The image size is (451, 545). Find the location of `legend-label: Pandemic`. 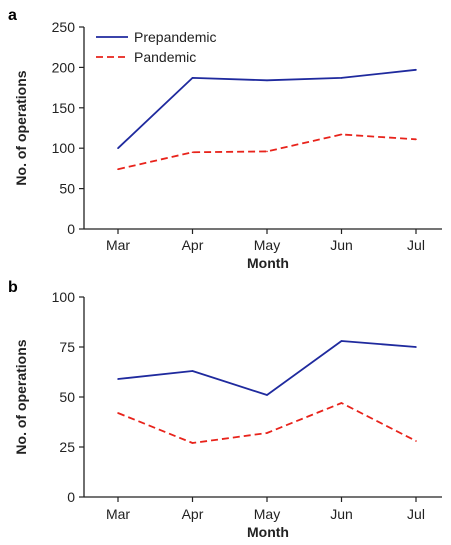

legend-label: Pandemic is located at coordinates (165, 57).